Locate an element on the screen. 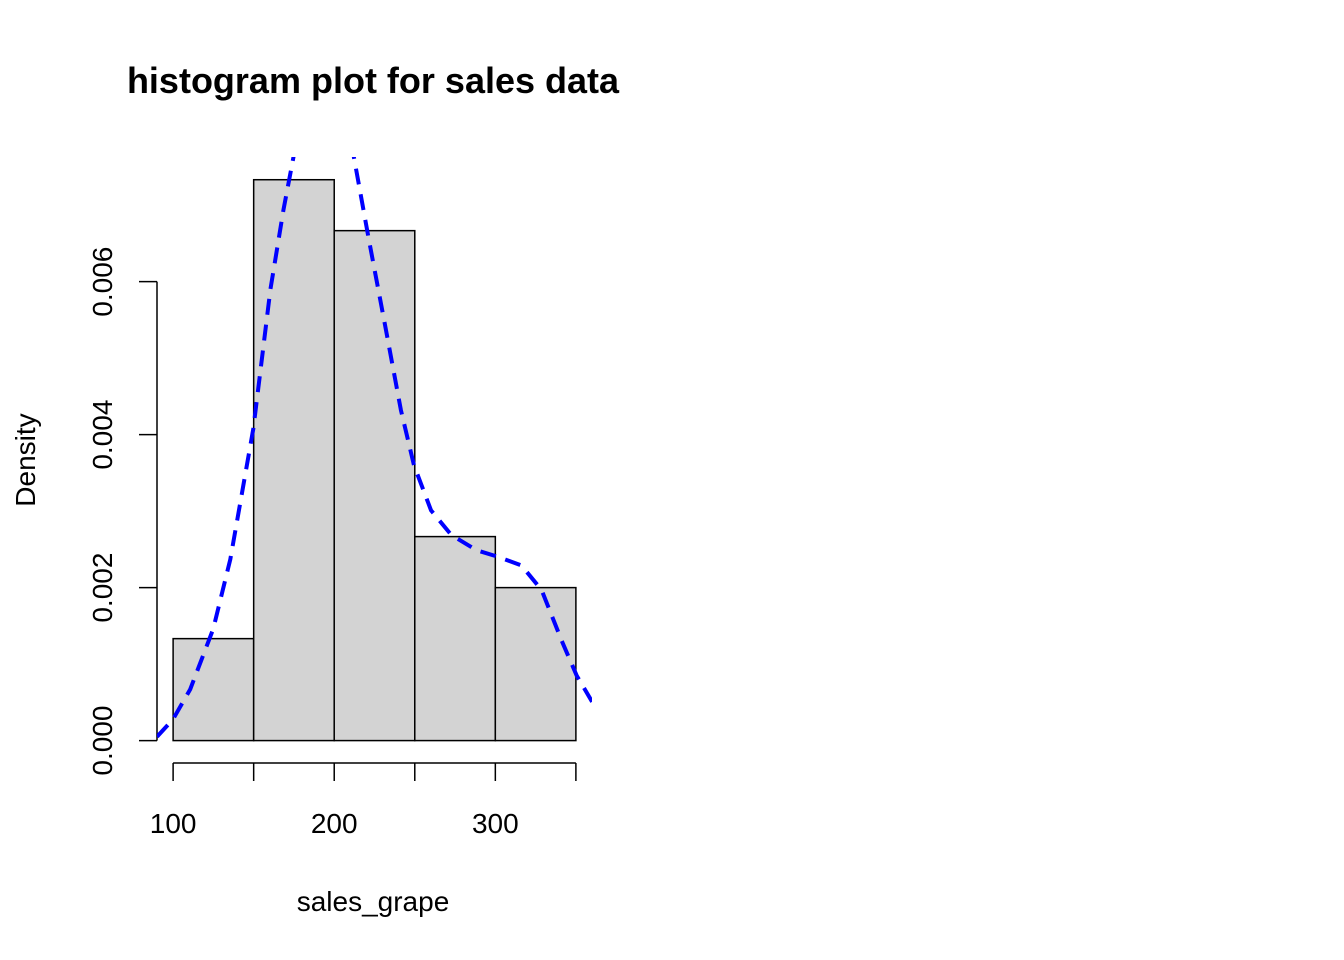 The height and width of the screenshot is (960, 1344). y-tick-label: 0.006 is located at coordinates (102, 282).